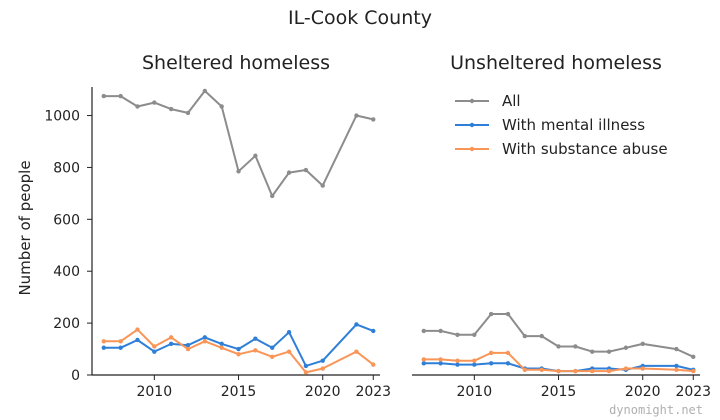  Describe the element at coordinates (656, 410) in the screenshot. I see `watermark: dynomight.net` at that location.